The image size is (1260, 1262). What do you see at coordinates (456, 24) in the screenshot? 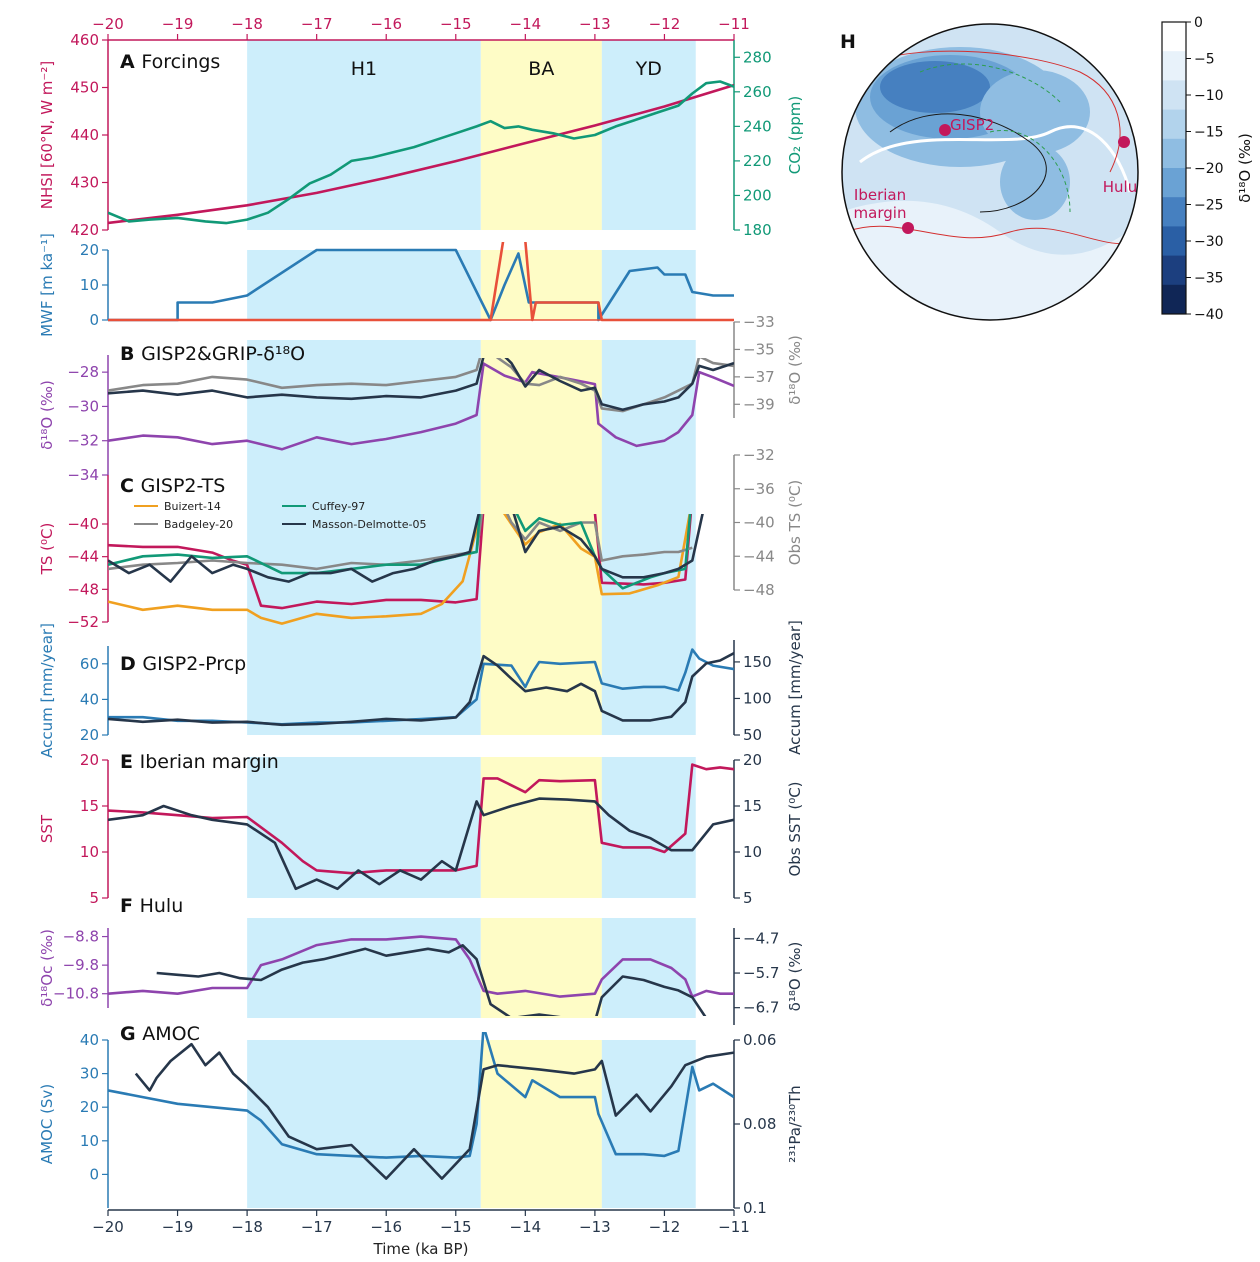
I see `tick-label: −15` at bounding box center [456, 24].